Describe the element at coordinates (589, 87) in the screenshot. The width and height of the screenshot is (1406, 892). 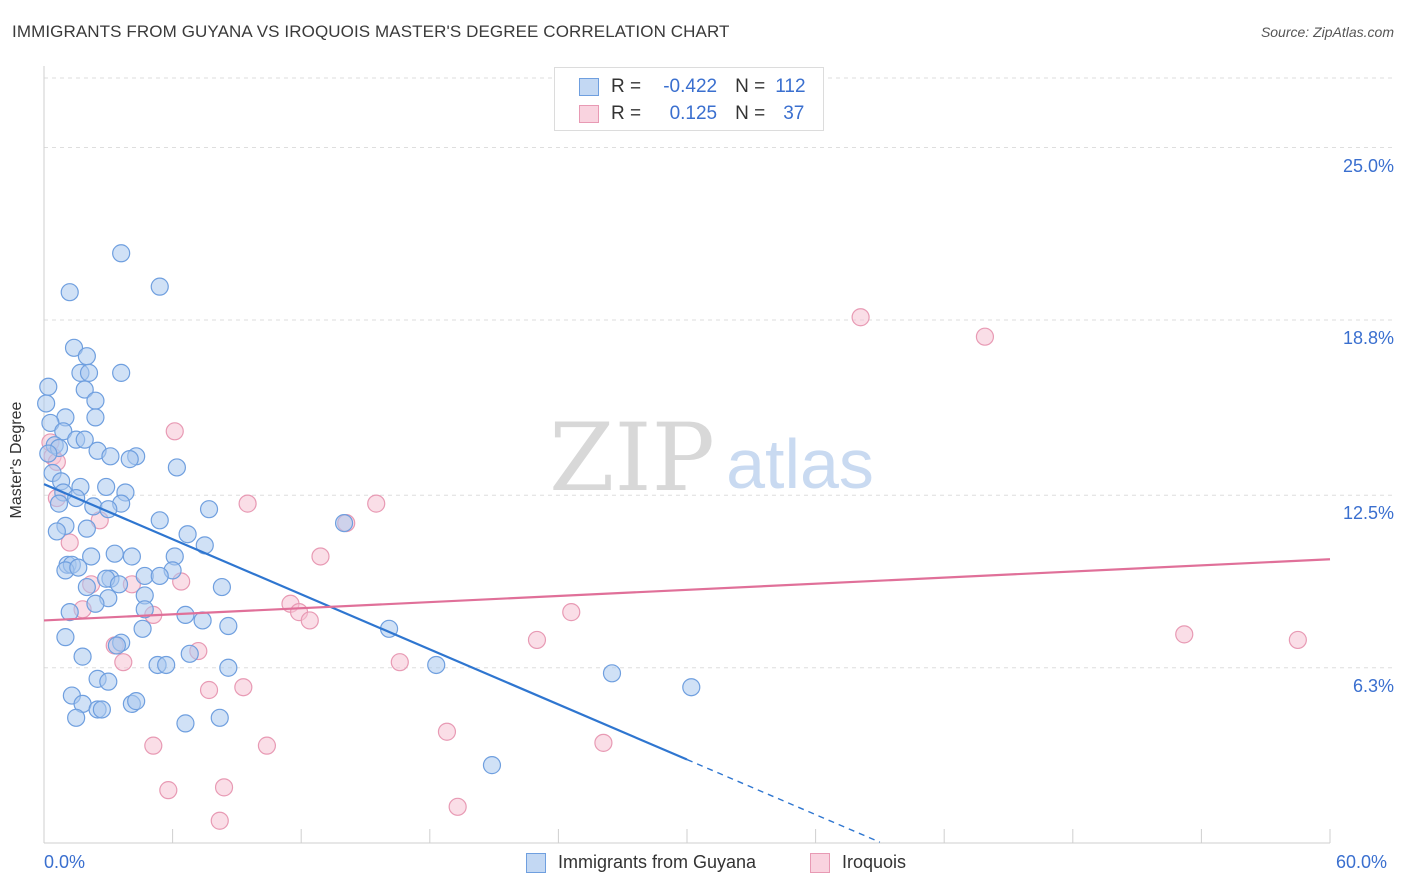
I see `legend-swatch-blue` at that location.